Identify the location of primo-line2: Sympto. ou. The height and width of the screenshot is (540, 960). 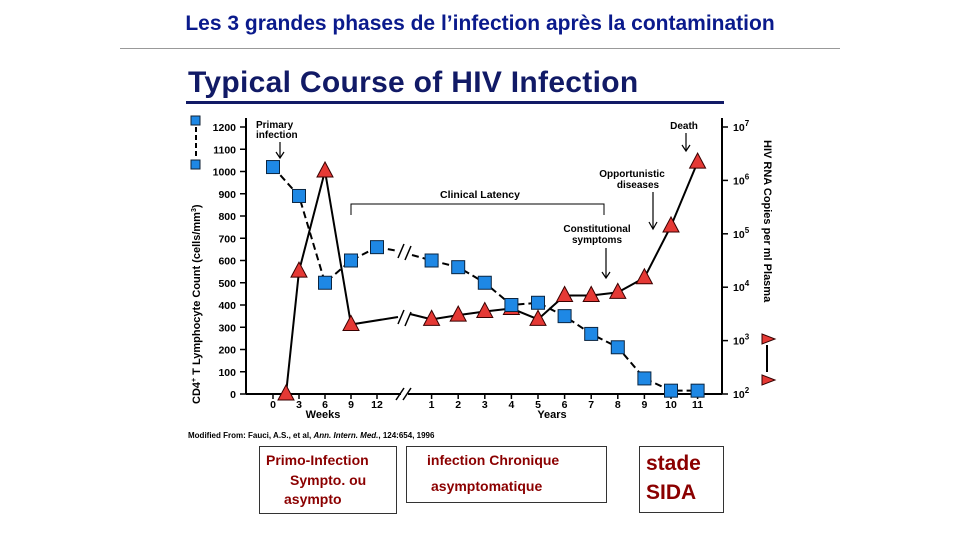
(328, 480).